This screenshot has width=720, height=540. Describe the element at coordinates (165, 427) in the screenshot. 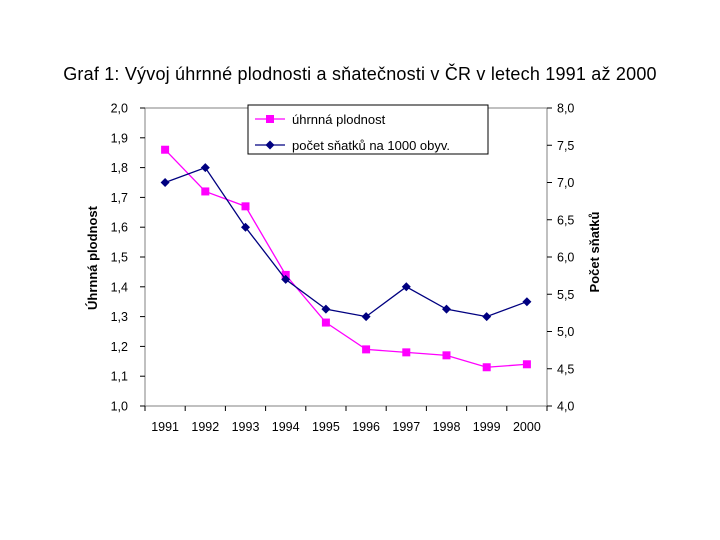

I see `x-tick-label: 1991` at that location.